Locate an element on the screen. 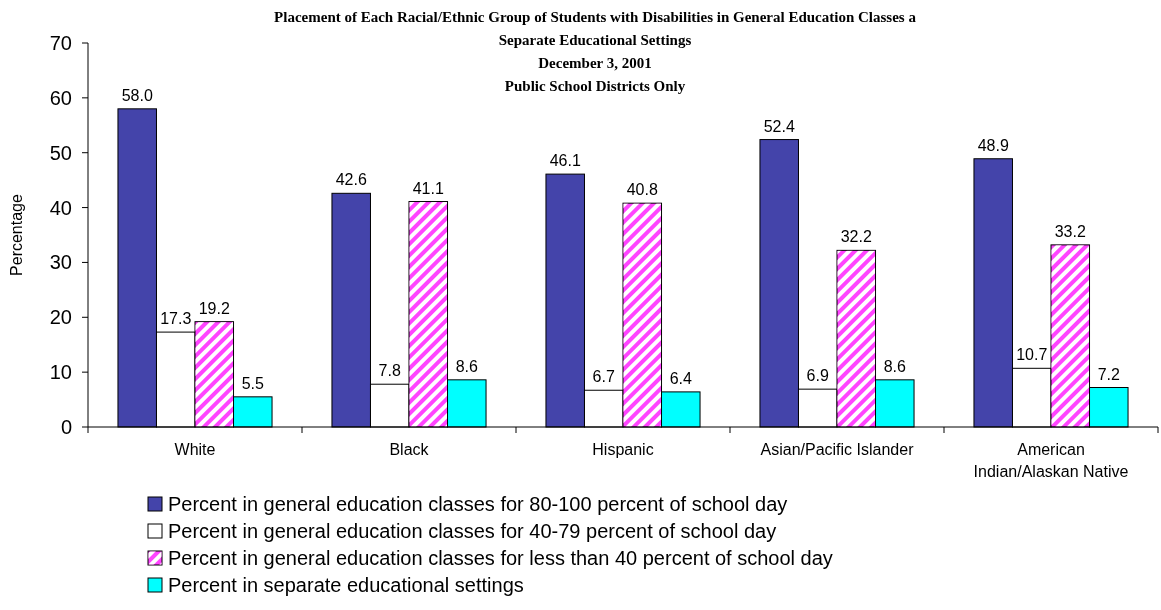 The image size is (1161, 610). x-tick-label: American Indian/Alaskan Native is located at coordinates (1051, 460).